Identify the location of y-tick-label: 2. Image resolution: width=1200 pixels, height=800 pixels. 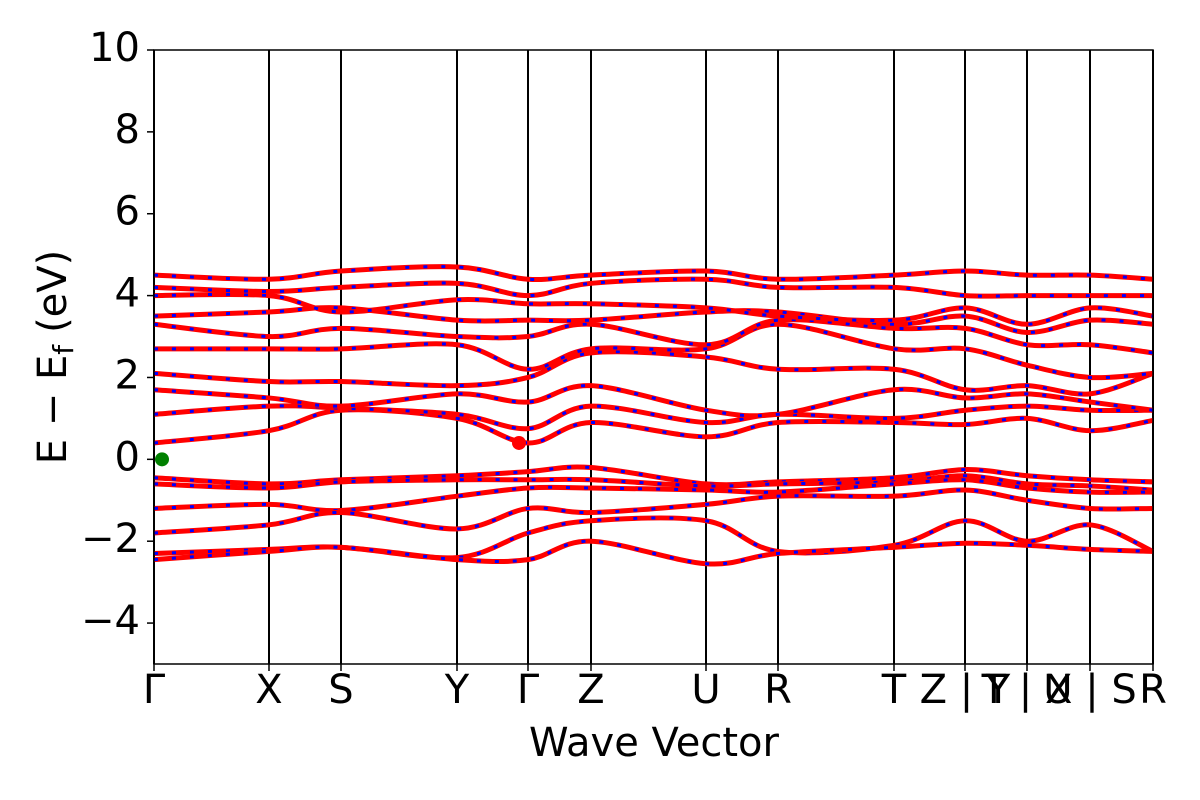
(127, 375).